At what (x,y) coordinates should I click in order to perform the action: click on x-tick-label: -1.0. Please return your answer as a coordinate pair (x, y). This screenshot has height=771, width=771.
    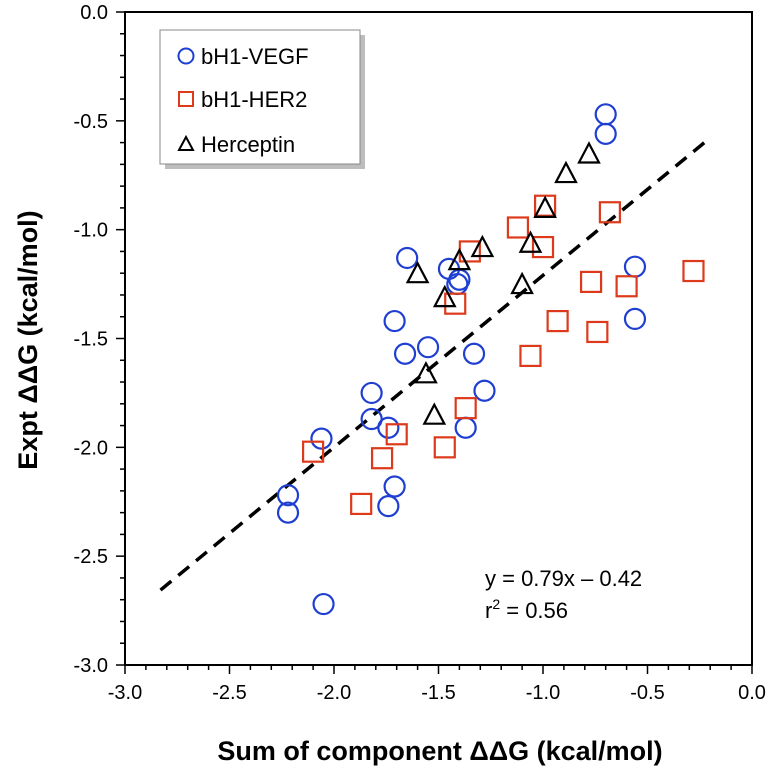
    Looking at the image, I should click on (543, 693).